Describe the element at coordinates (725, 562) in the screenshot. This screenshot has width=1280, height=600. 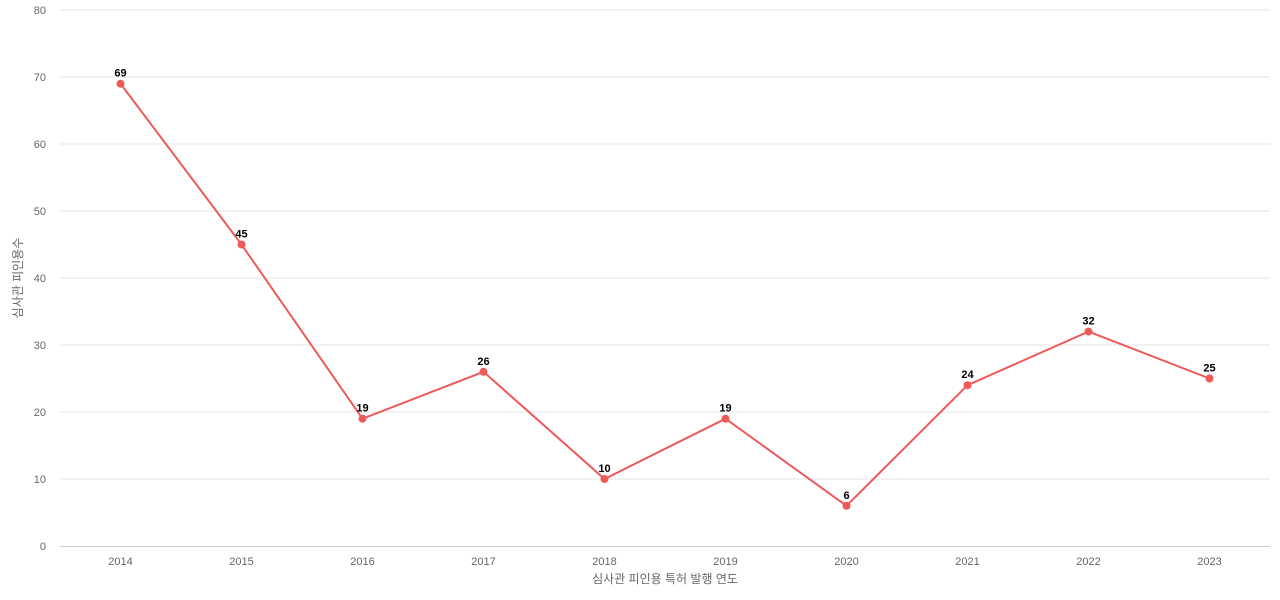
I see `x-tick-label: 2019` at that location.